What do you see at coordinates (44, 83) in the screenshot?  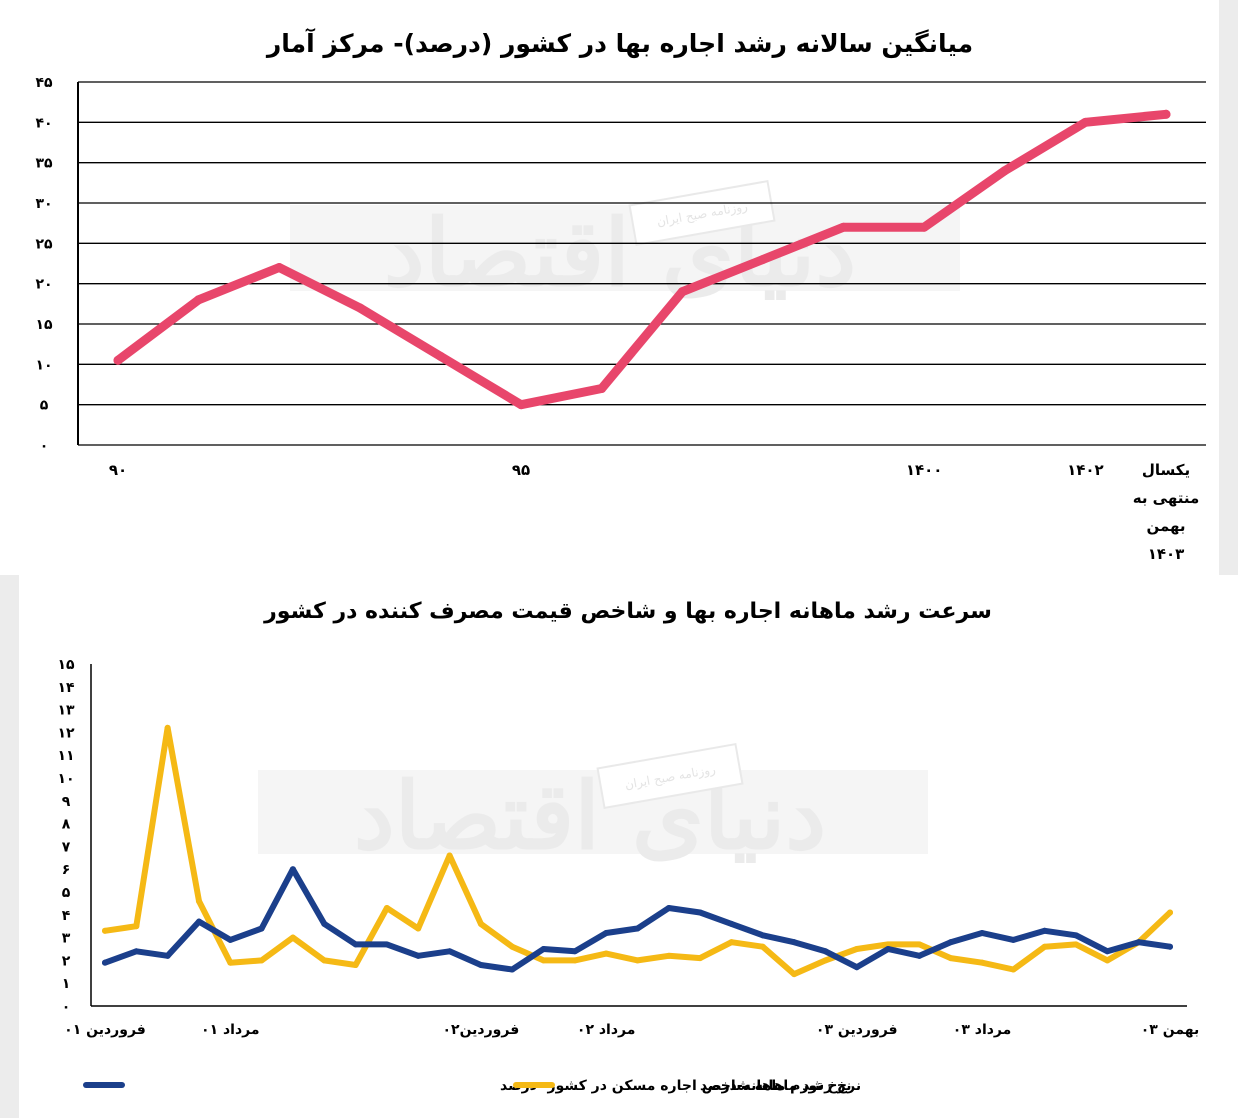 I see `chart-1-y-tick-label: ۴۵` at bounding box center [44, 83].